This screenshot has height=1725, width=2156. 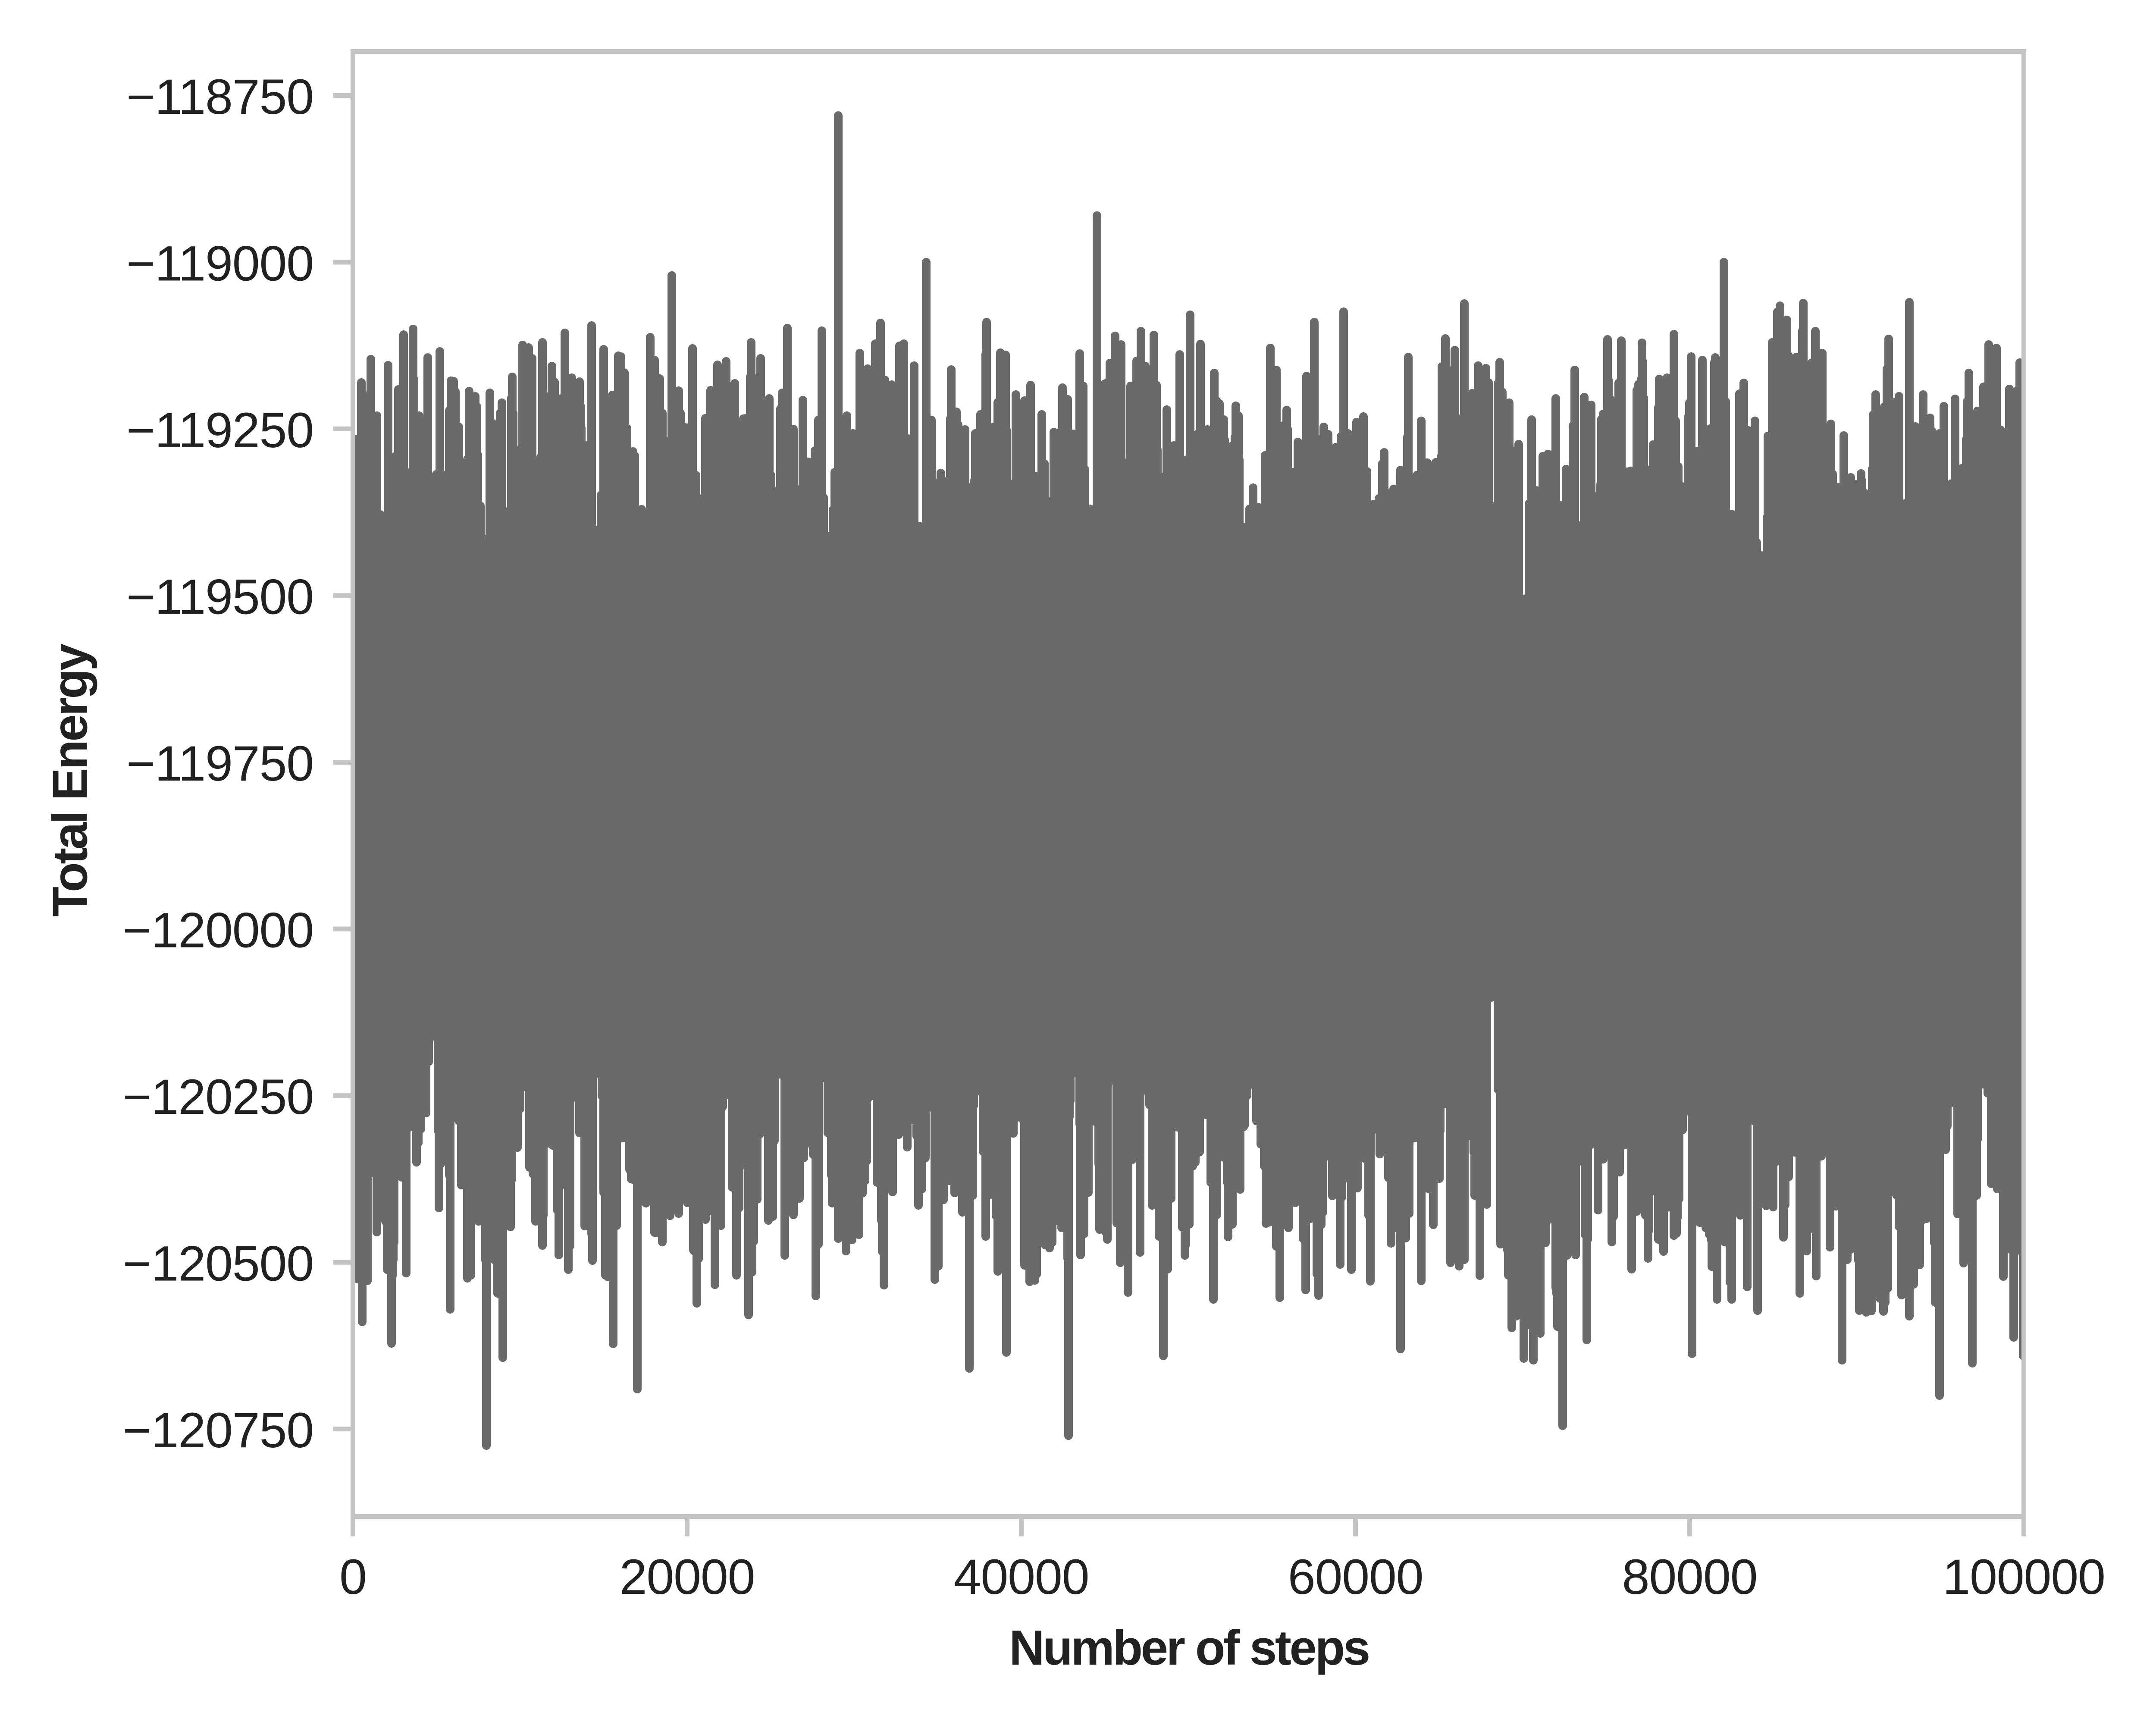 I want to click on svg-text: Number of steps, so click(x=1188, y=1648).